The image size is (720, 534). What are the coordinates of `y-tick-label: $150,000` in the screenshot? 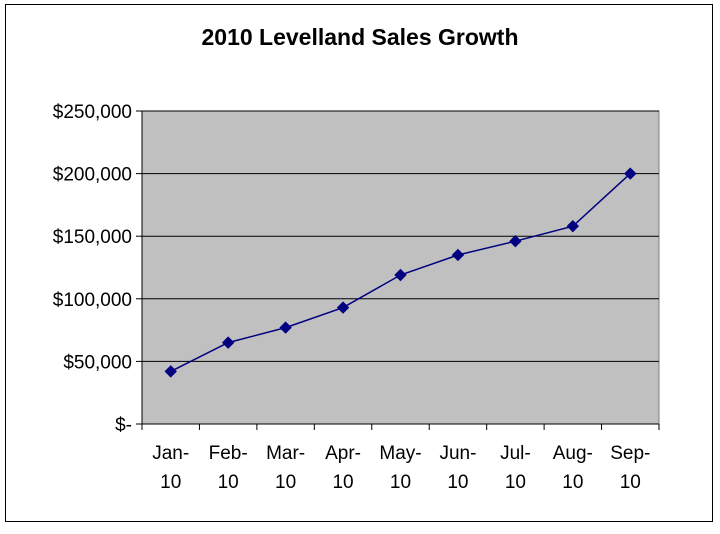 It's located at (92, 237).